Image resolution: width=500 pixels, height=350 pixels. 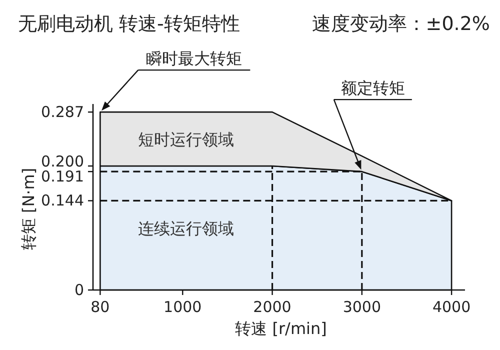 What do you see at coordinates (62, 112) in the screenshot?
I see `y-tick-label: 0.287` at bounding box center [62, 112].